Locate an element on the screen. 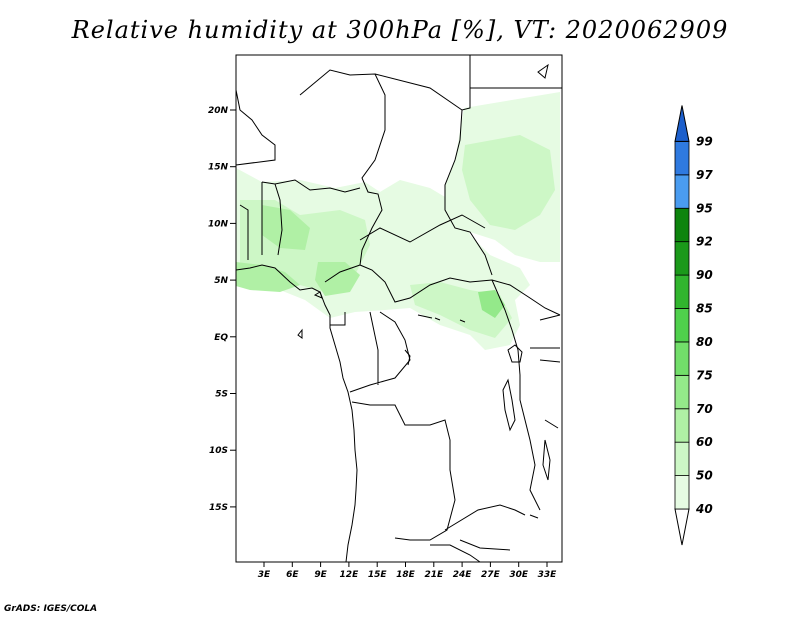 The image size is (800, 618). lon-tick-label: 6E is located at coordinates (292, 575).